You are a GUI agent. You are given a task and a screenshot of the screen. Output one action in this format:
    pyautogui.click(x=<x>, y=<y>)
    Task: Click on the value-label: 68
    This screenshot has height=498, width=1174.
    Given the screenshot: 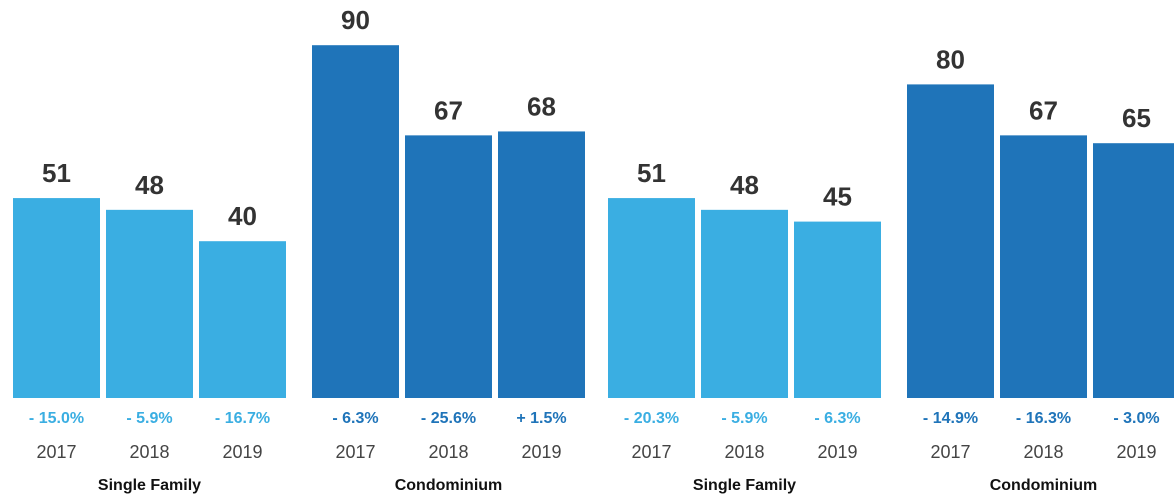 What is the action you would take?
    pyautogui.click(x=541, y=106)
    